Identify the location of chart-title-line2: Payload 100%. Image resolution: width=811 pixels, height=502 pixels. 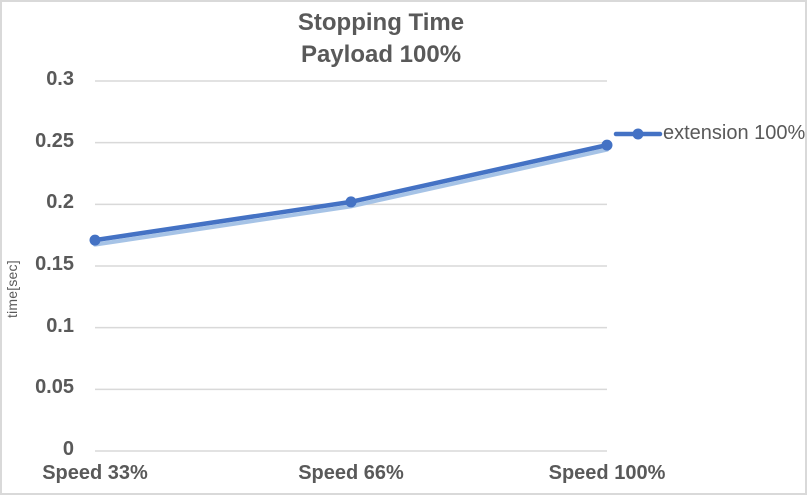
(381, 54).